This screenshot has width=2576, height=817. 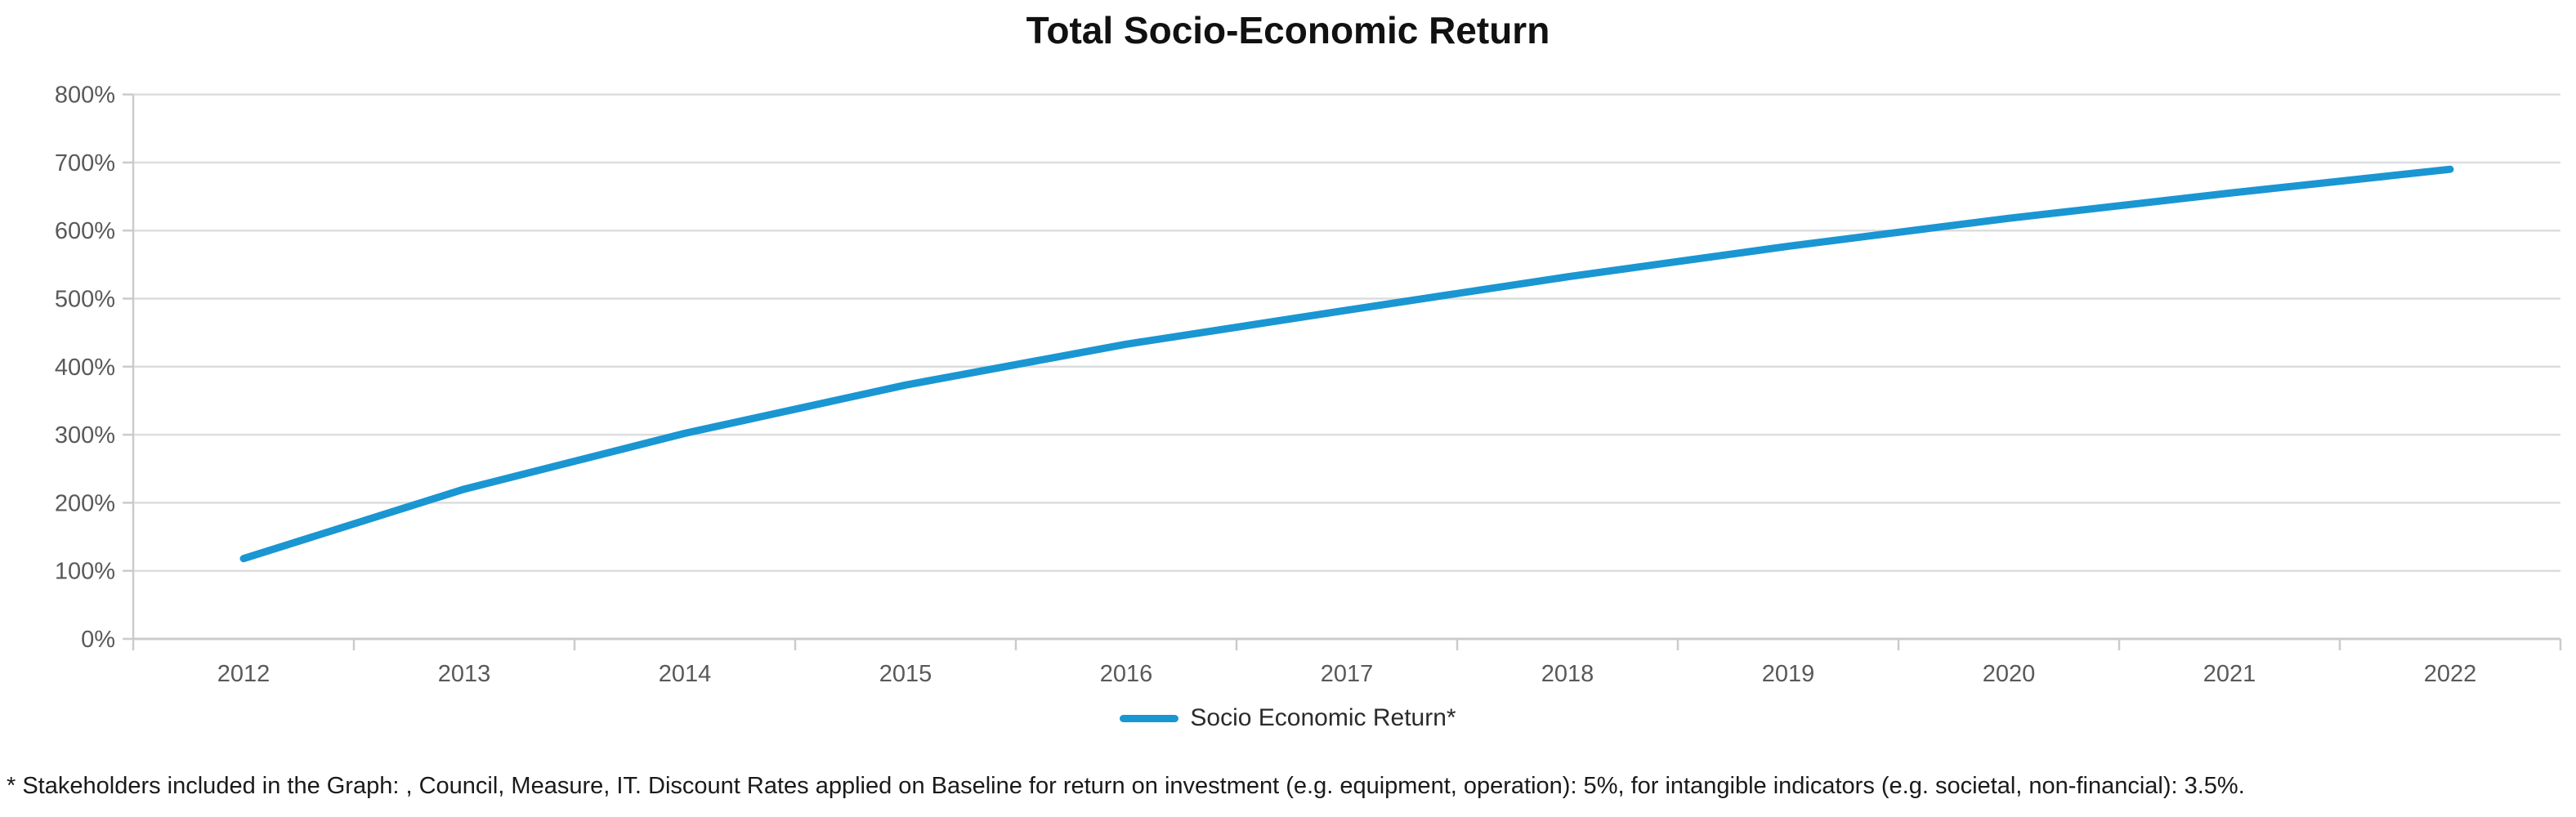 I want to click on y-axis-label-500: 500%, so click(x=85, y=300).